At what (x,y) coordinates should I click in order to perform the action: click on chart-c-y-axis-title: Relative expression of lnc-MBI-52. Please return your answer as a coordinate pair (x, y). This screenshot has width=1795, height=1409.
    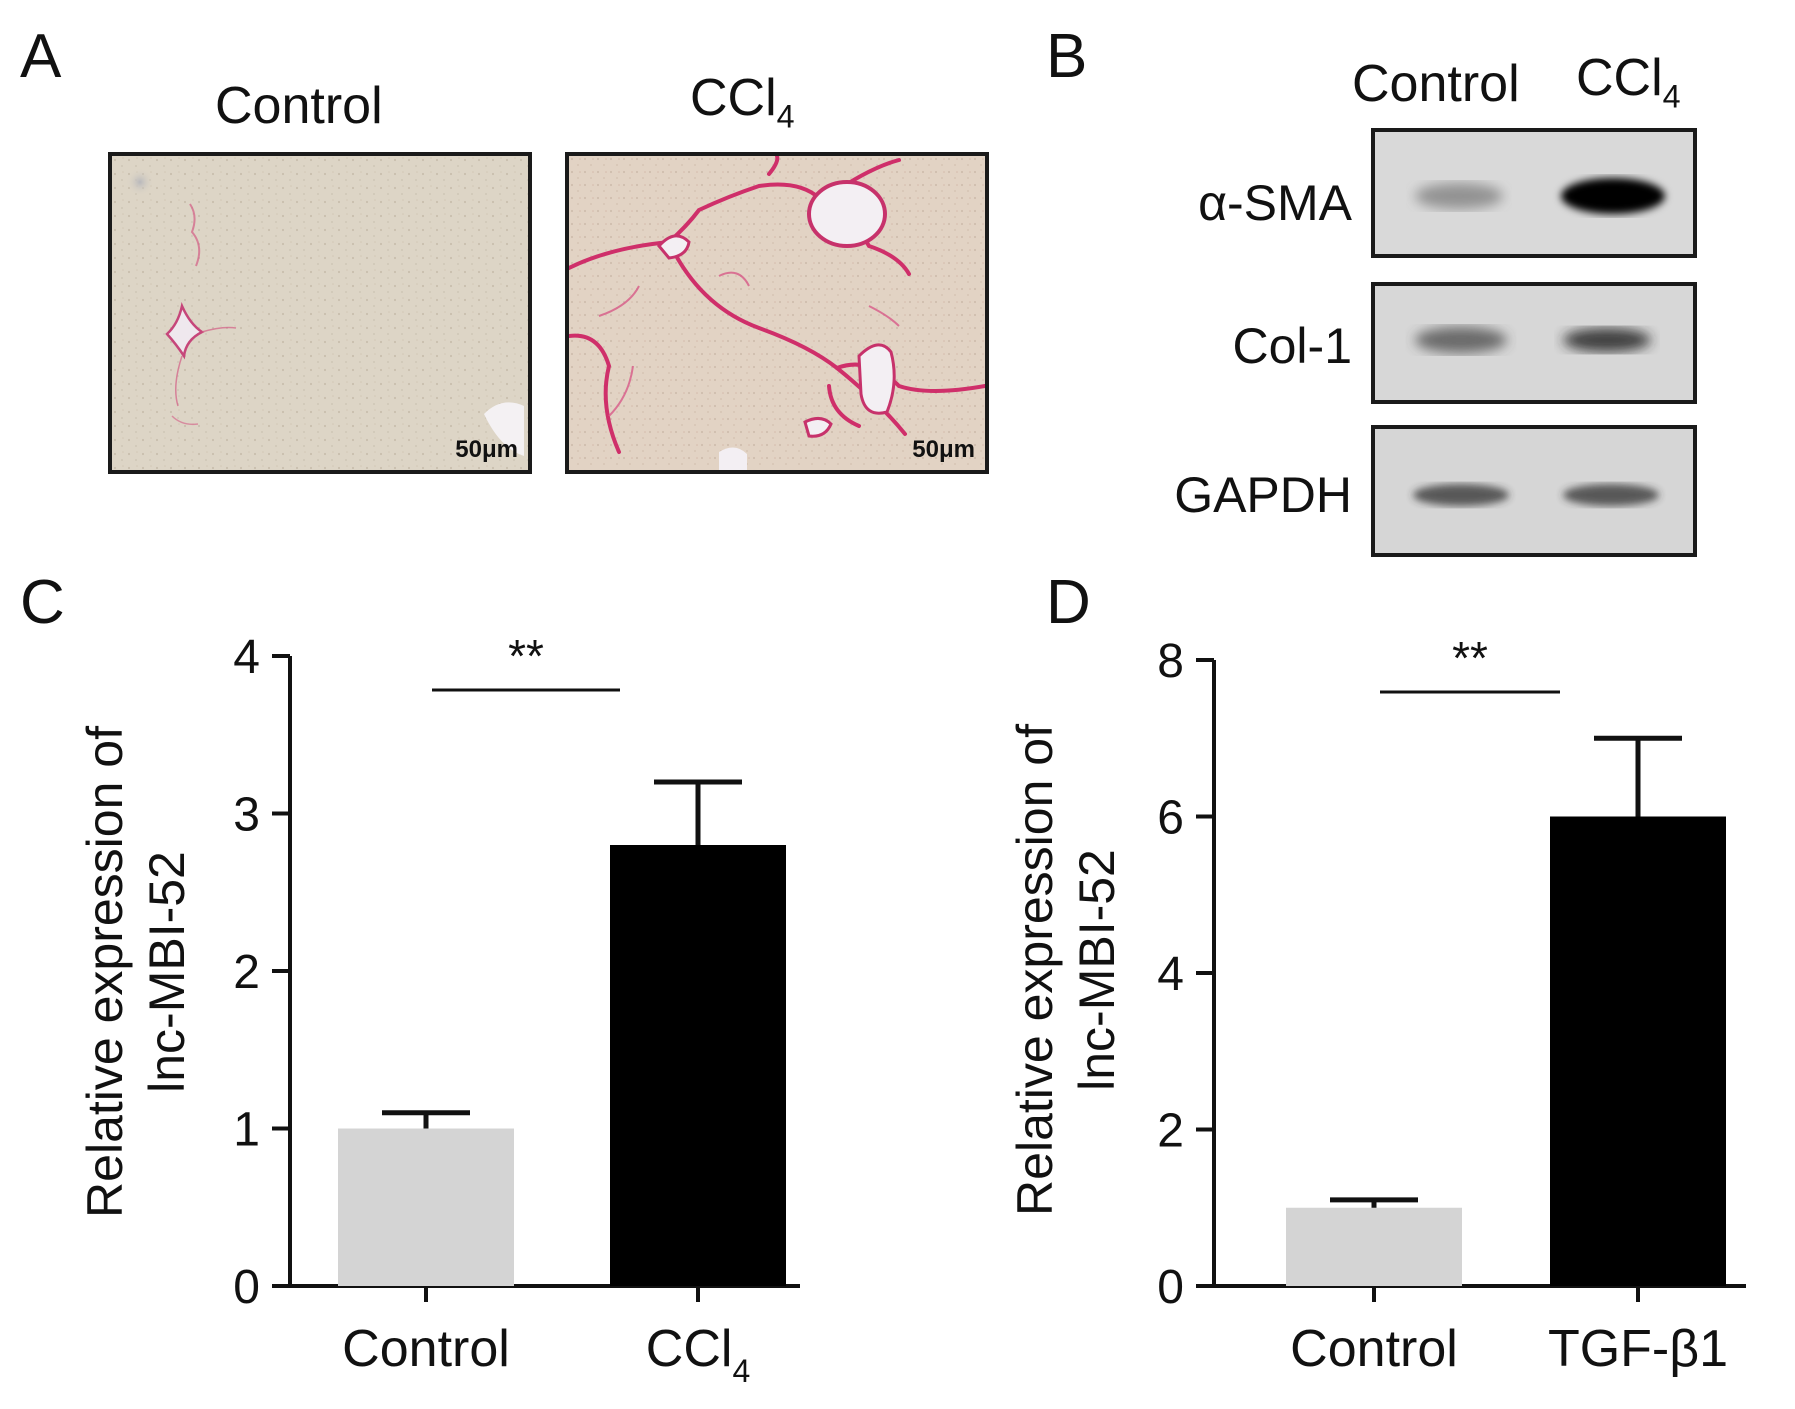
    Looking at the image, I should click on (136, 972).